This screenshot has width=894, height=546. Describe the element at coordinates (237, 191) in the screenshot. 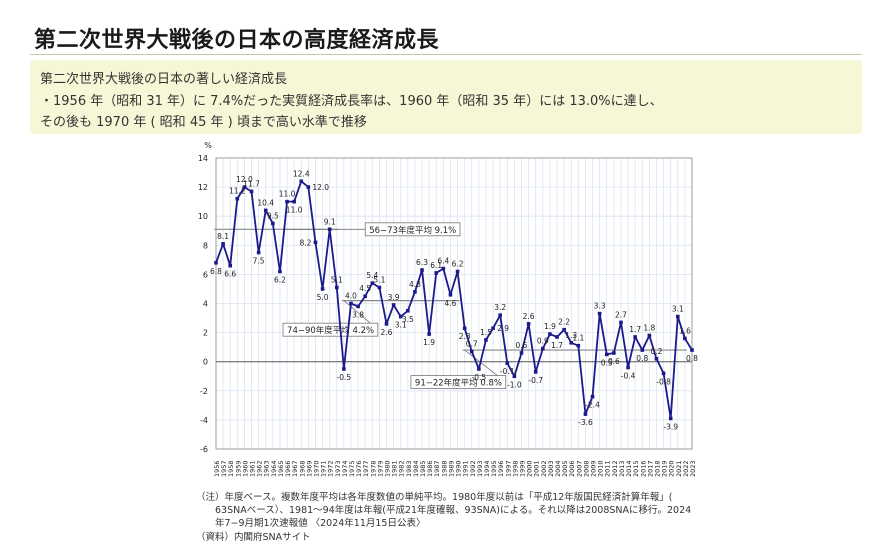

I see `data-label: 11.2` at that location.